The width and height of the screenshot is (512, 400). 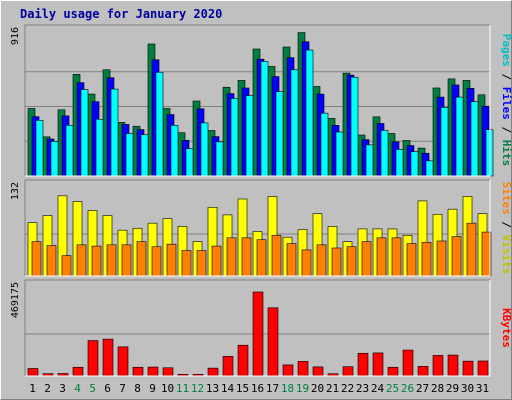 I want to click on series-sites, so click(x=261, y=249).